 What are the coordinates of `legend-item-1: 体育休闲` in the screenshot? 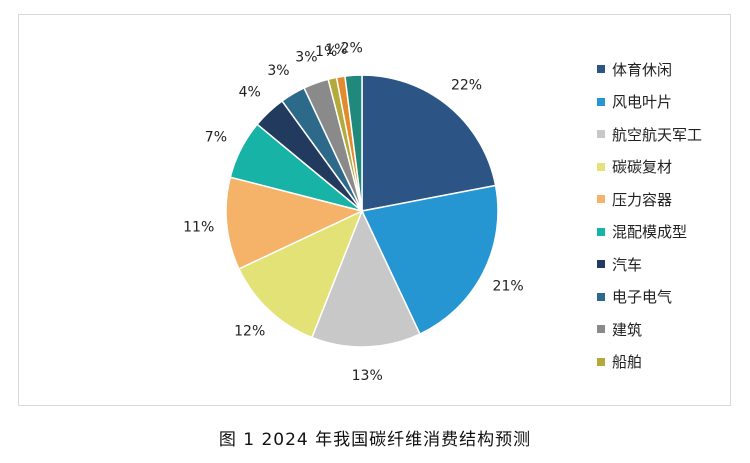 It's located at (662, 69).